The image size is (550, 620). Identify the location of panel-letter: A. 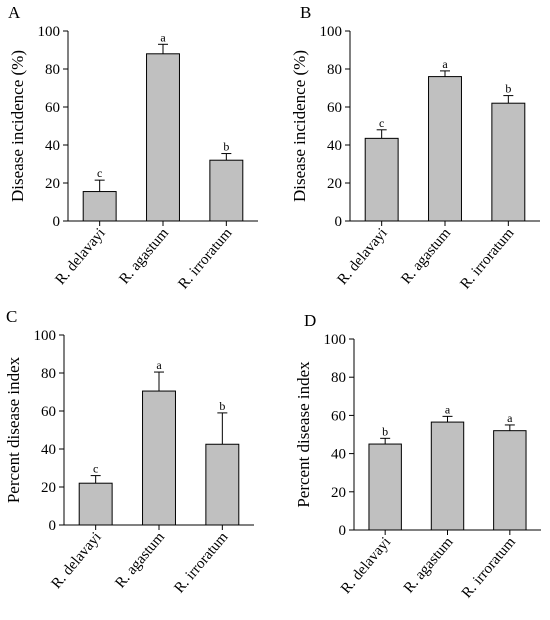
(14, 12).